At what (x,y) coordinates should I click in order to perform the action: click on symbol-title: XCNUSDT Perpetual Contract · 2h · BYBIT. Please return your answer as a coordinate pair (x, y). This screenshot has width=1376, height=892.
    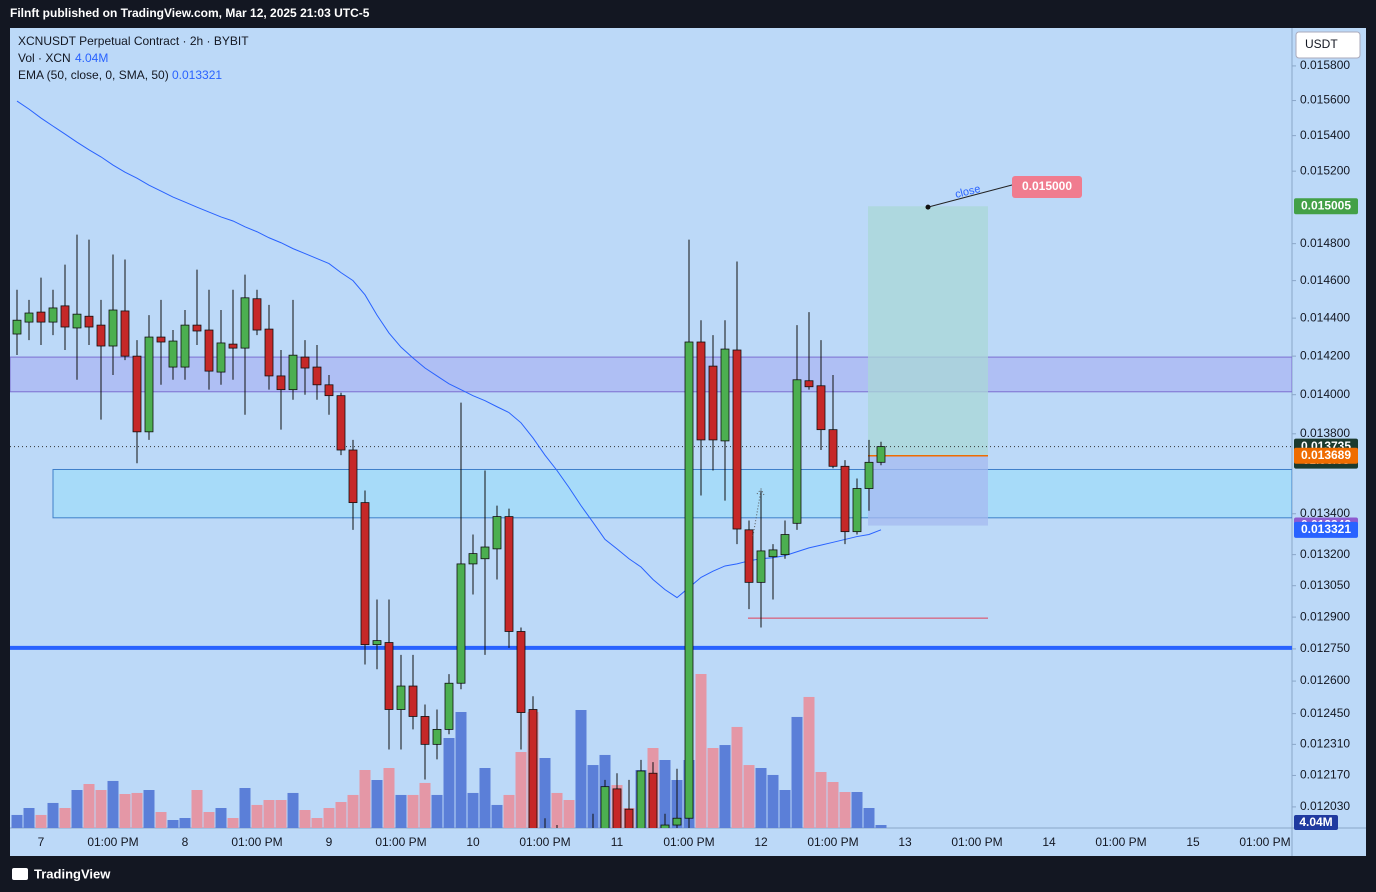
    Looking at the image, I should click on (133, 41).